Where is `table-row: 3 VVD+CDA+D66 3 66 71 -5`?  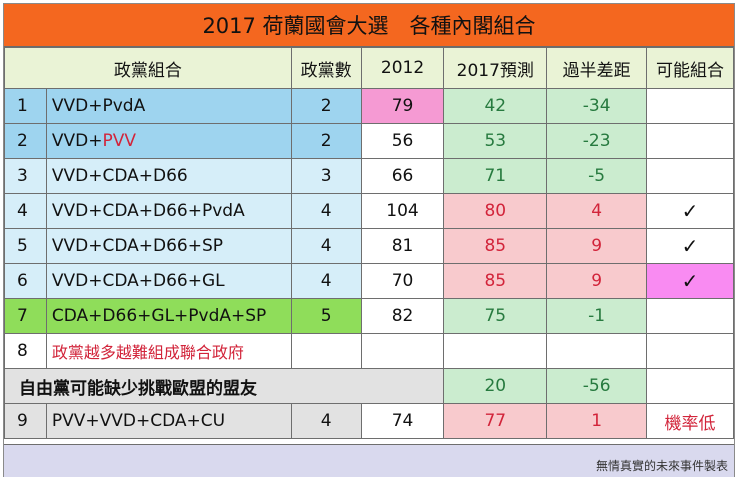
table-row: 3 VVD+CDA+D66 3 66 71 -5 is located at coordinates (369, 176).